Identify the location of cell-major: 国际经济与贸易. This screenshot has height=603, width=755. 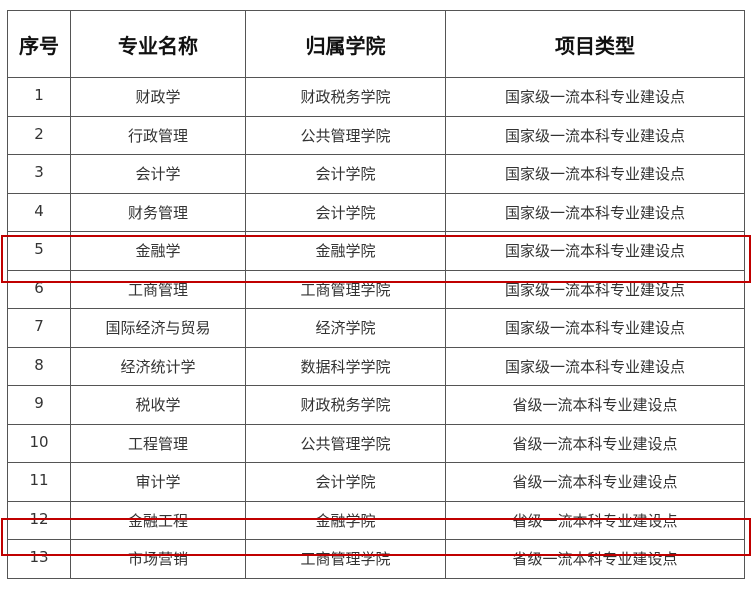
(158, 328).